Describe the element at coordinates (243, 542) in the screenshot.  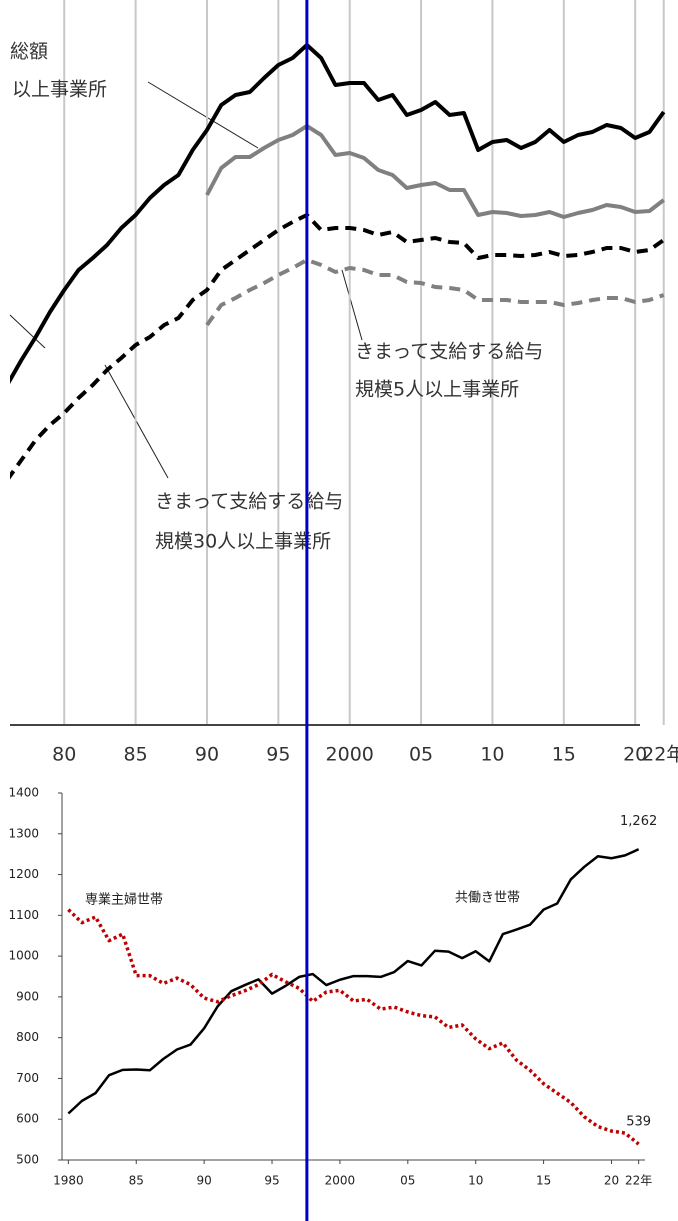
I see `annotation: 規模30人以上事業所` at that location.